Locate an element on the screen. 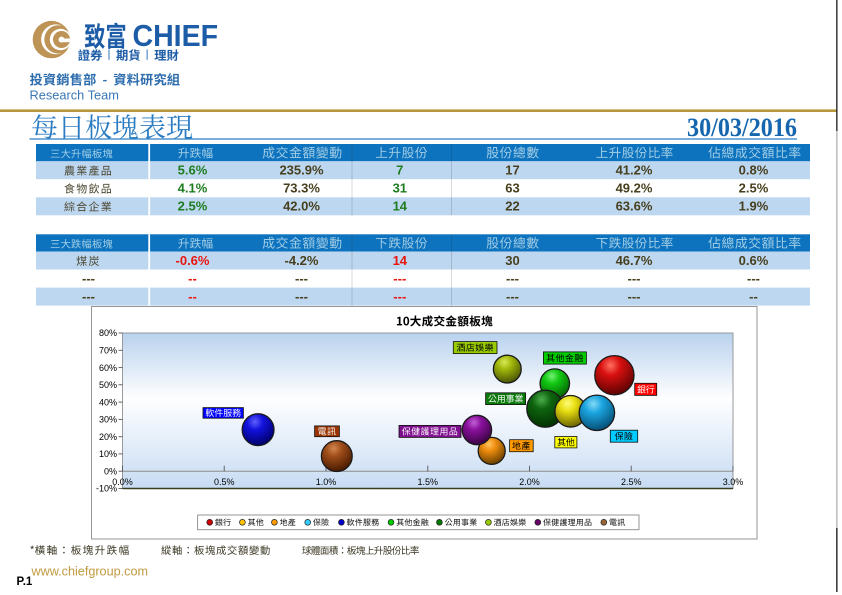 This screenshot has width=842, height=595. svg-text: 4.1% is located at coordinates (193, 188).